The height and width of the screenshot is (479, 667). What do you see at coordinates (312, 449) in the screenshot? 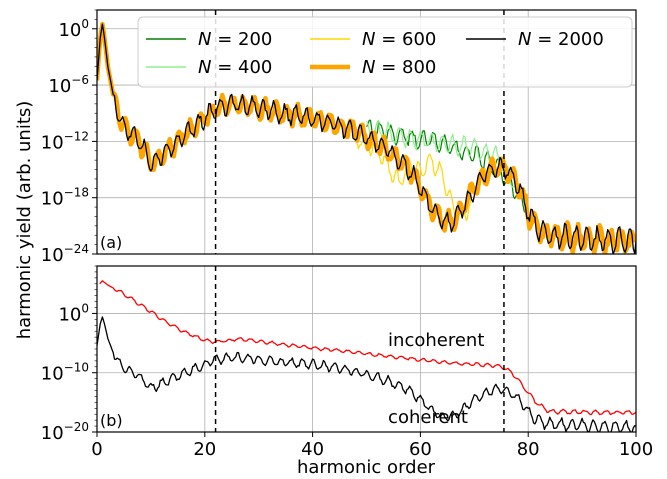
I see `x-tick-label: 40` at bounding box center [312, 449].